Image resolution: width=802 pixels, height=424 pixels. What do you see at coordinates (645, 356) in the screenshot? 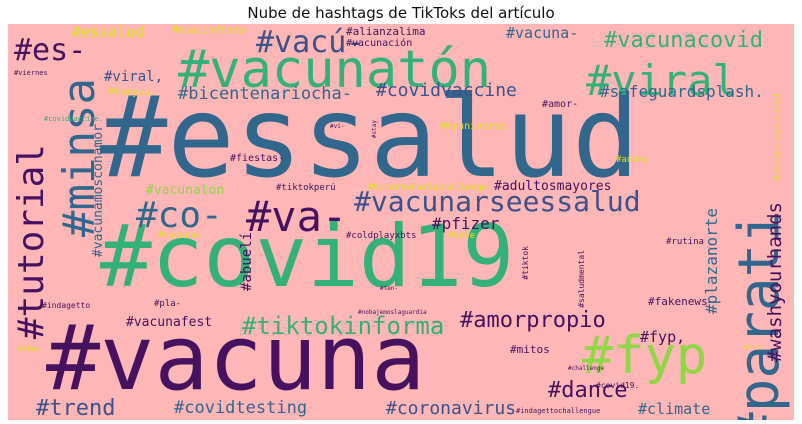
I see `word-fyp: #fyp` at bounding box center [645, 356].